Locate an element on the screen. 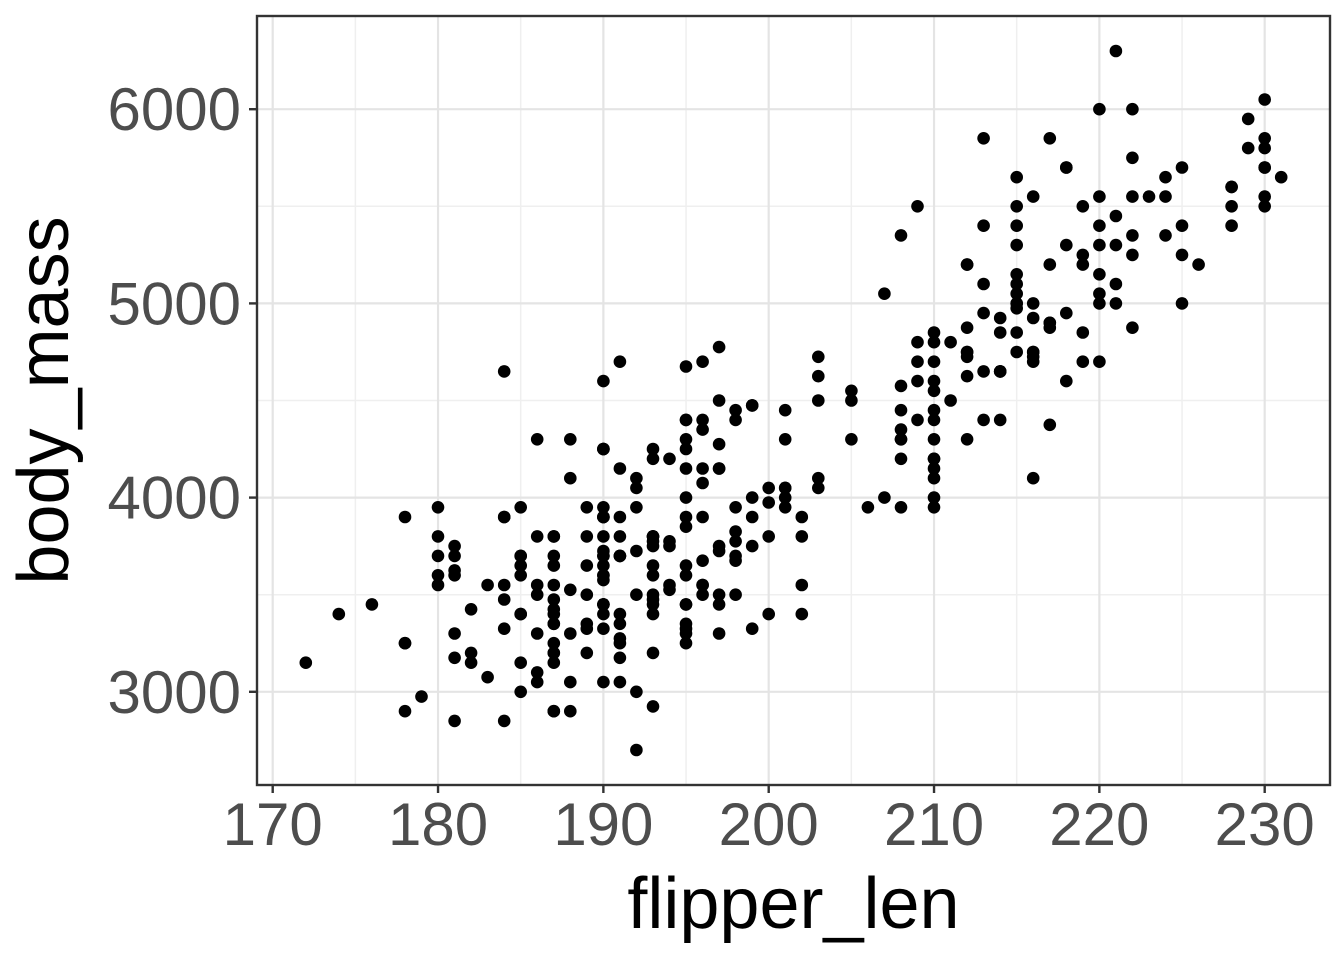 Image resolution: width=1344 pixels, height=960 pixels. x-tick-label: 230 is located at coordinates (1265, 824).